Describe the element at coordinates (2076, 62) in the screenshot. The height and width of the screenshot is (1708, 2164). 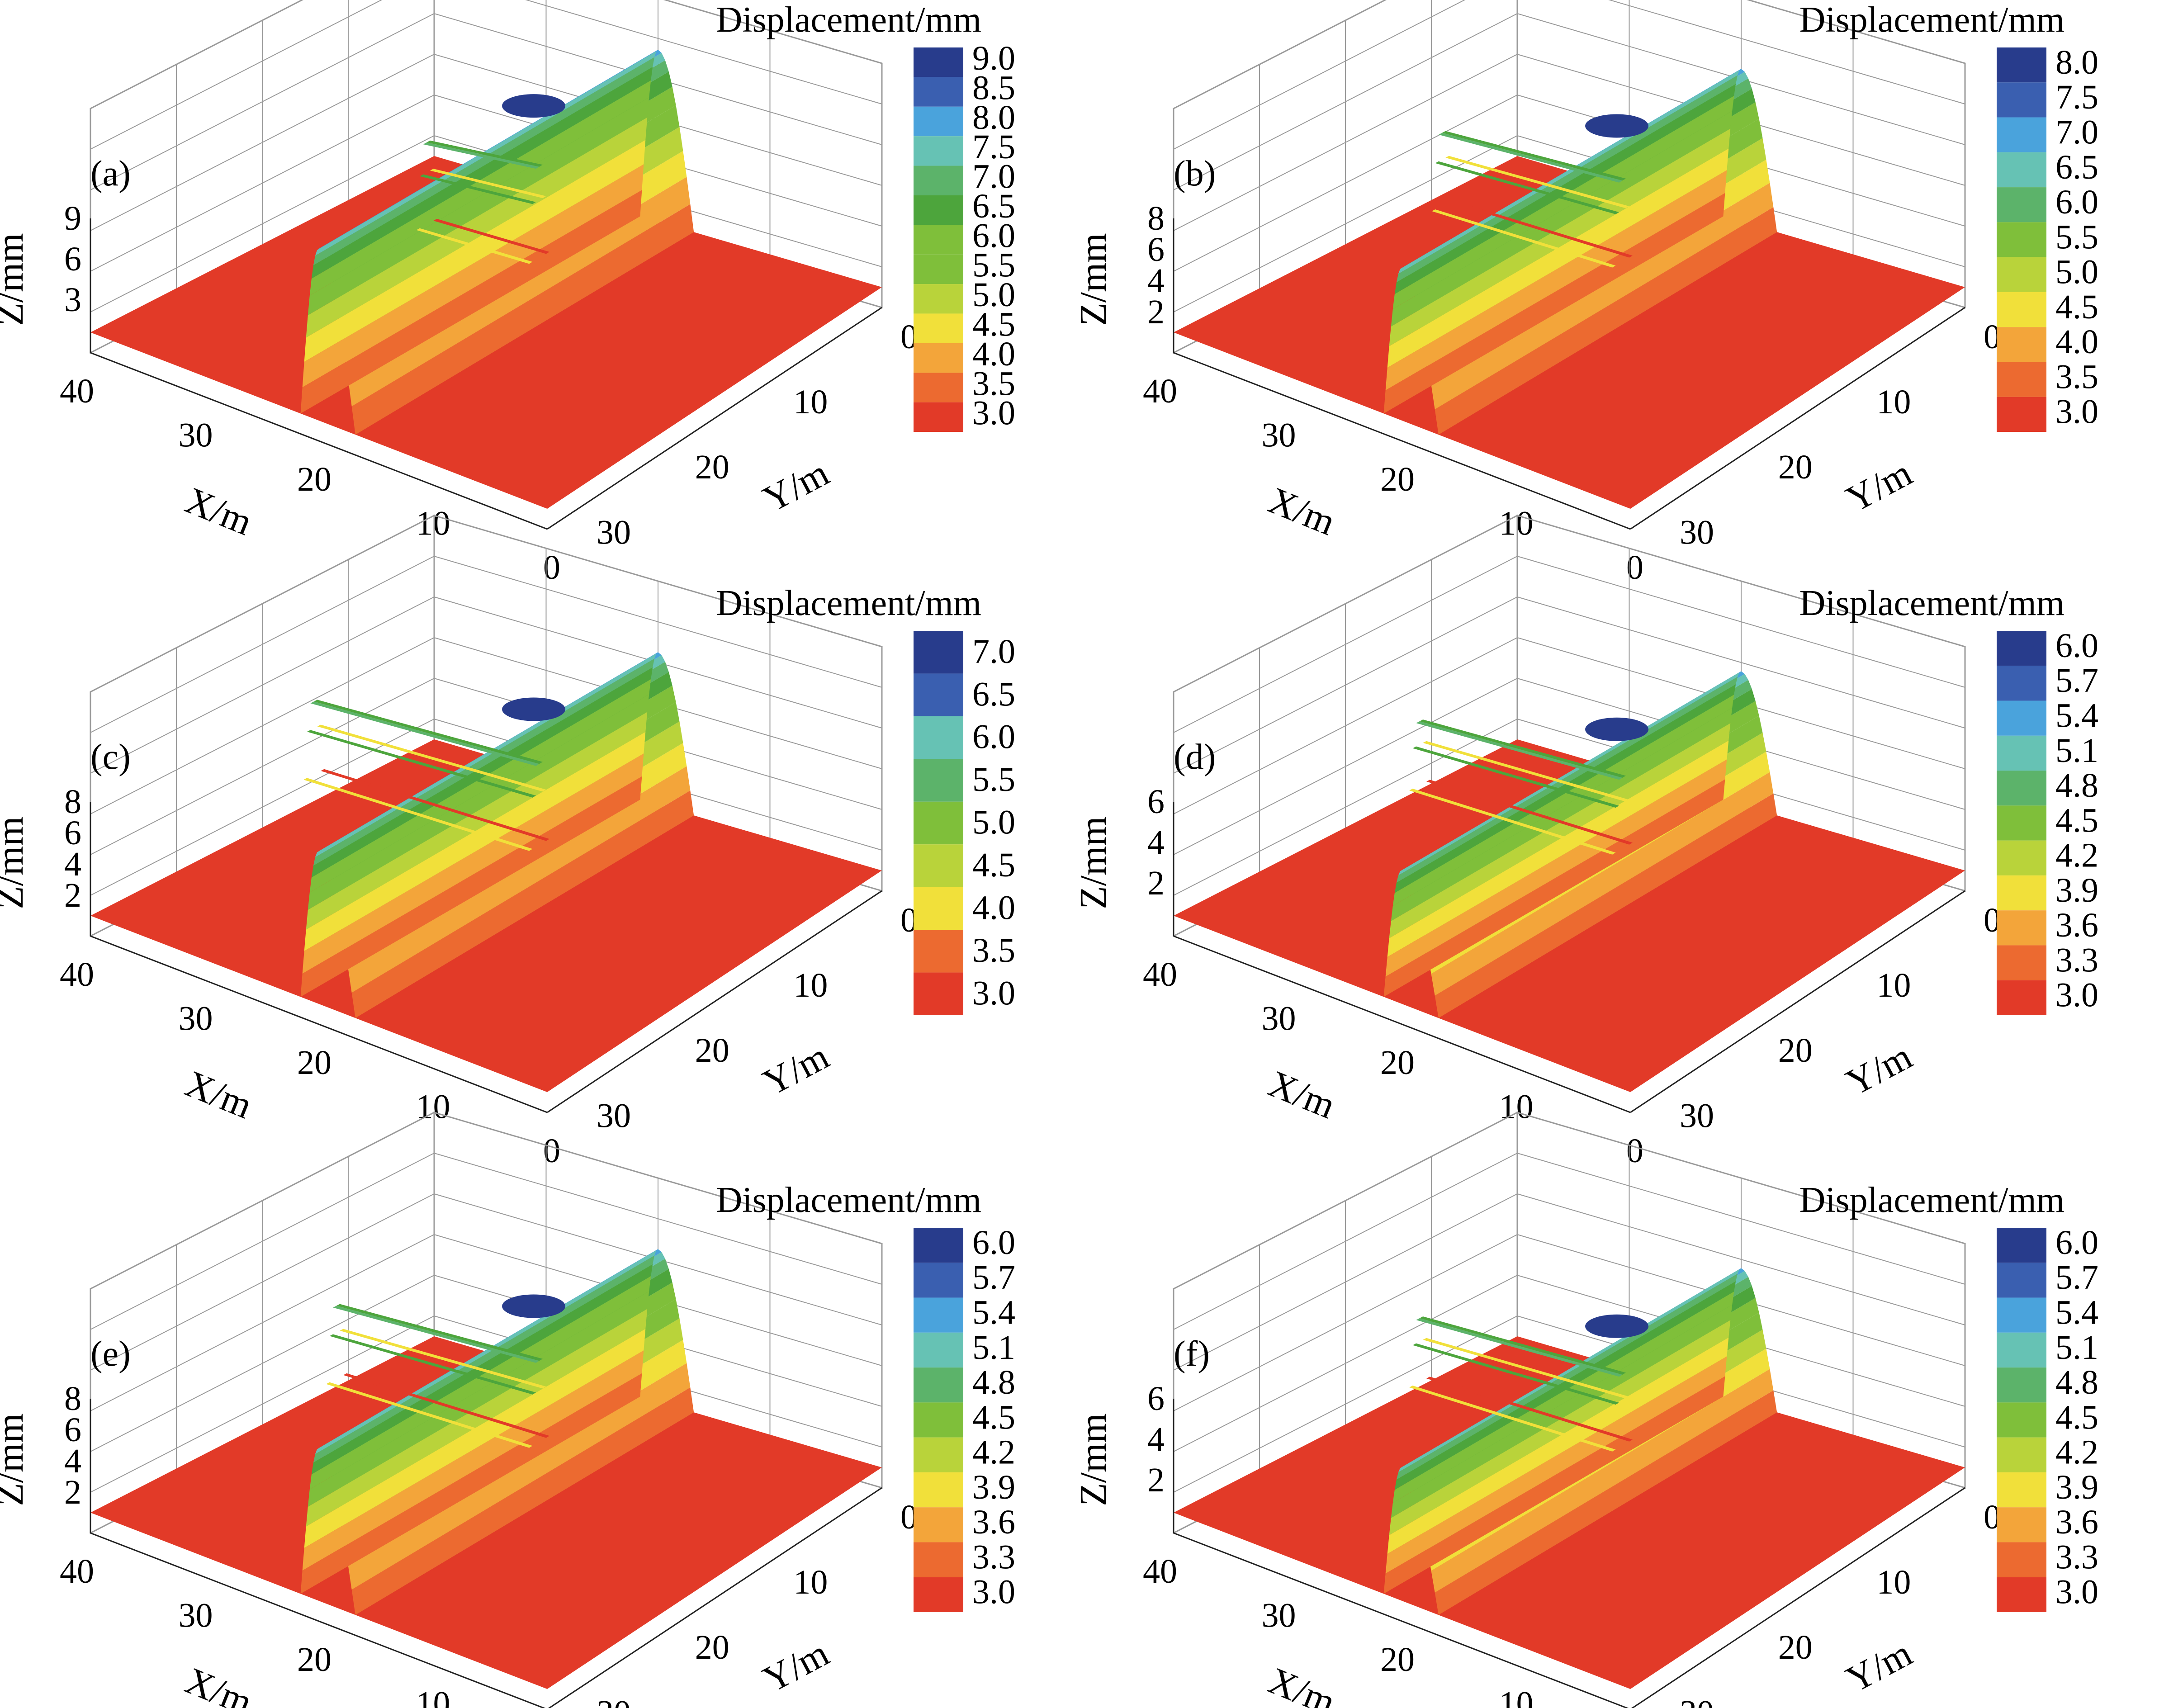
I see `colorbar-label: 8.0` at that location.